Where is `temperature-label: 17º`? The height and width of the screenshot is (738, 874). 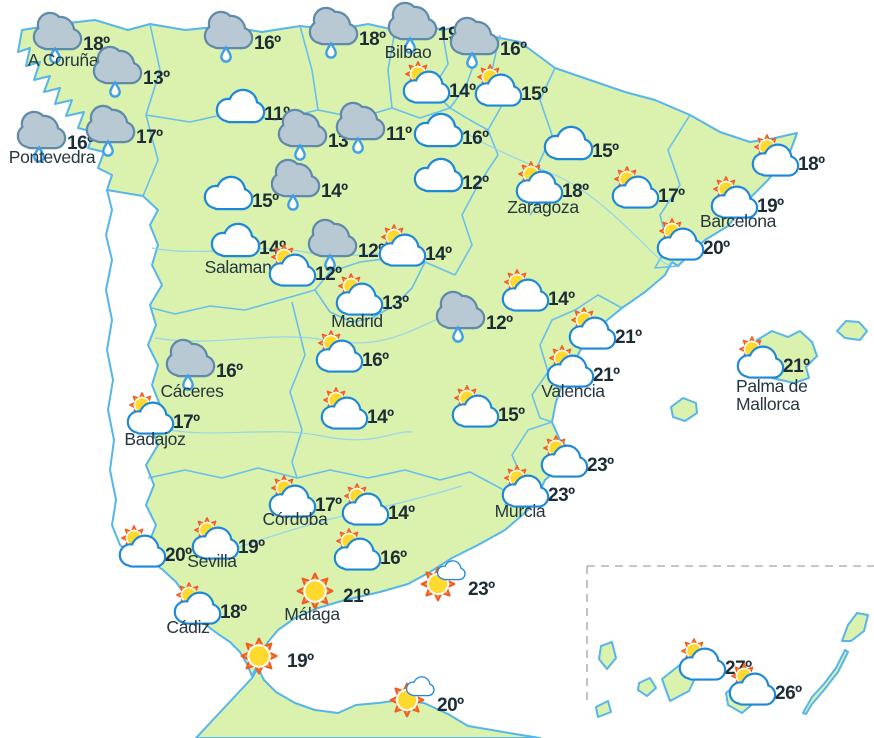 temperature-label: 17º is located at coordinates (328, 505).